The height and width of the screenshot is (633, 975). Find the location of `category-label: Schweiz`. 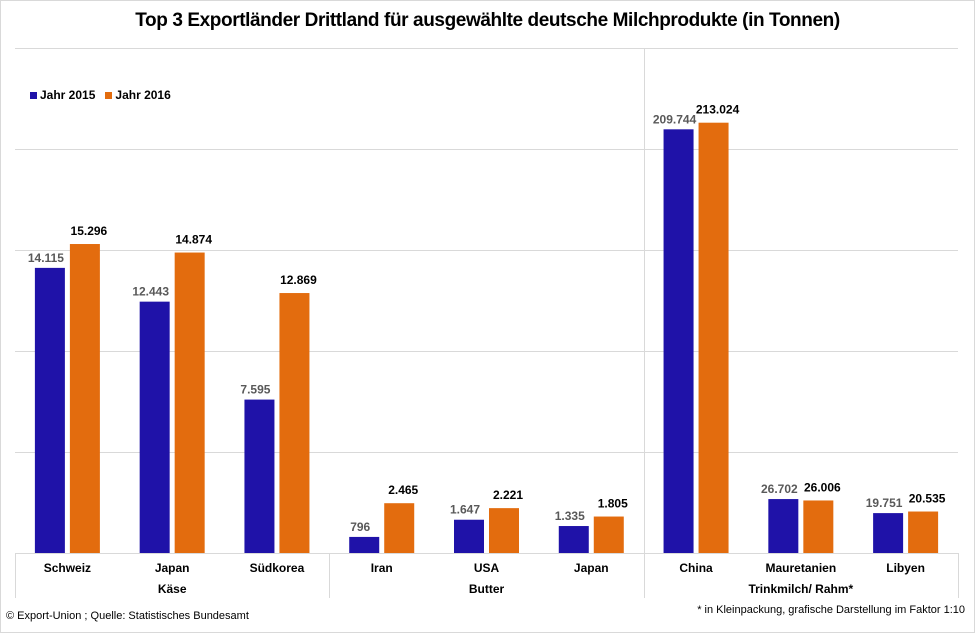

category-label: Schweiz is located at coordinates (67, 568).